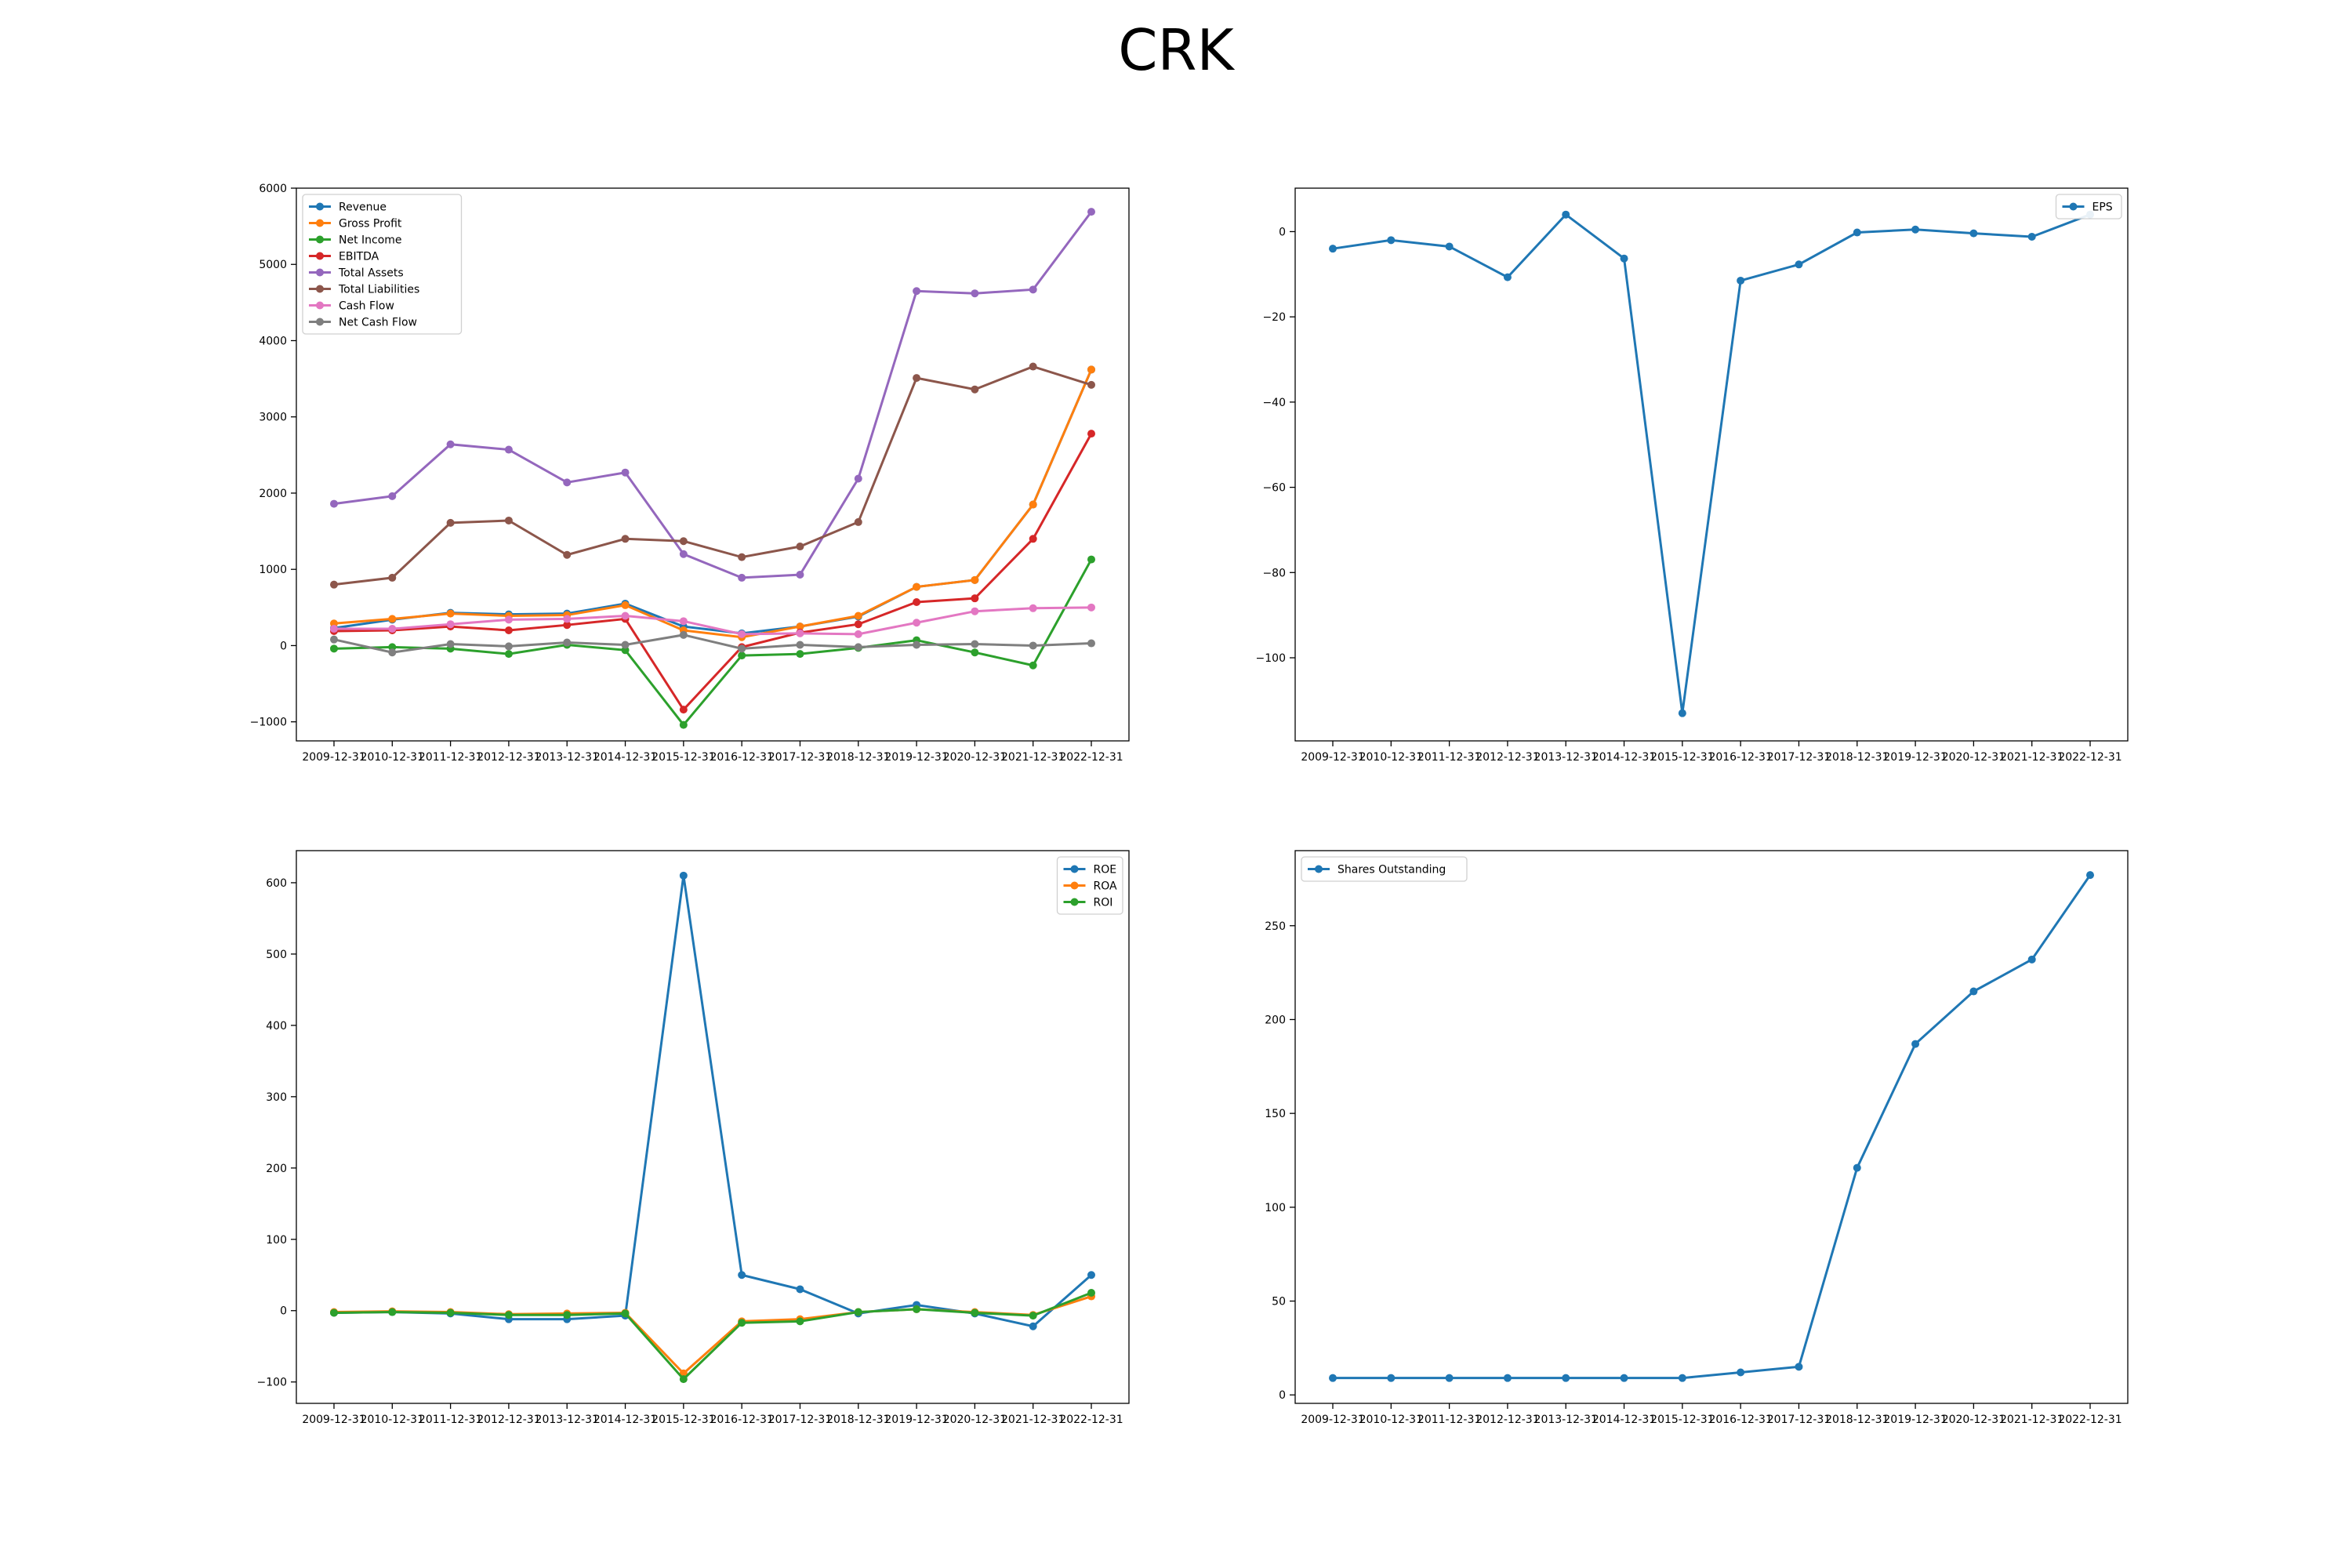 The height and width of the screenshot is (1568, 2352). I want to click on y-tick-label: 4000, so click(273, 341).